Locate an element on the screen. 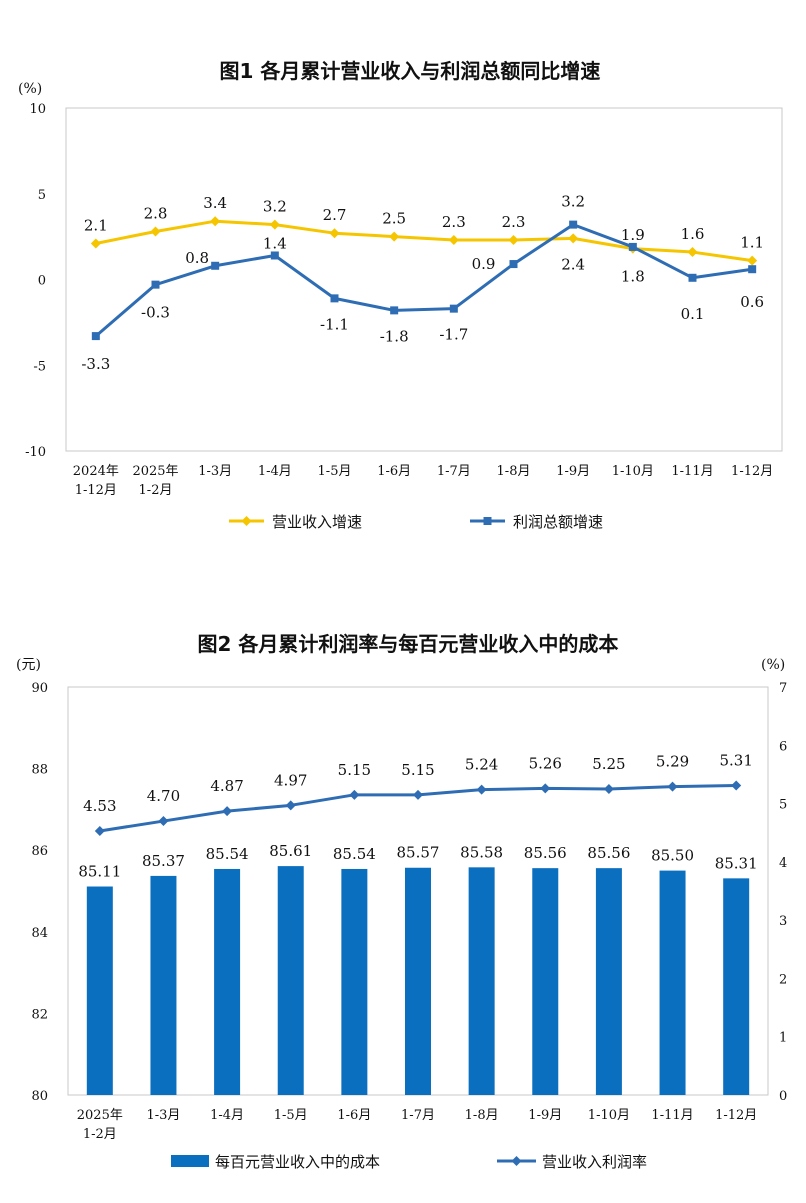 This screenshot has height=1203, width=806. x-tick-label: 2024年 is located at coordinates (96, 471).